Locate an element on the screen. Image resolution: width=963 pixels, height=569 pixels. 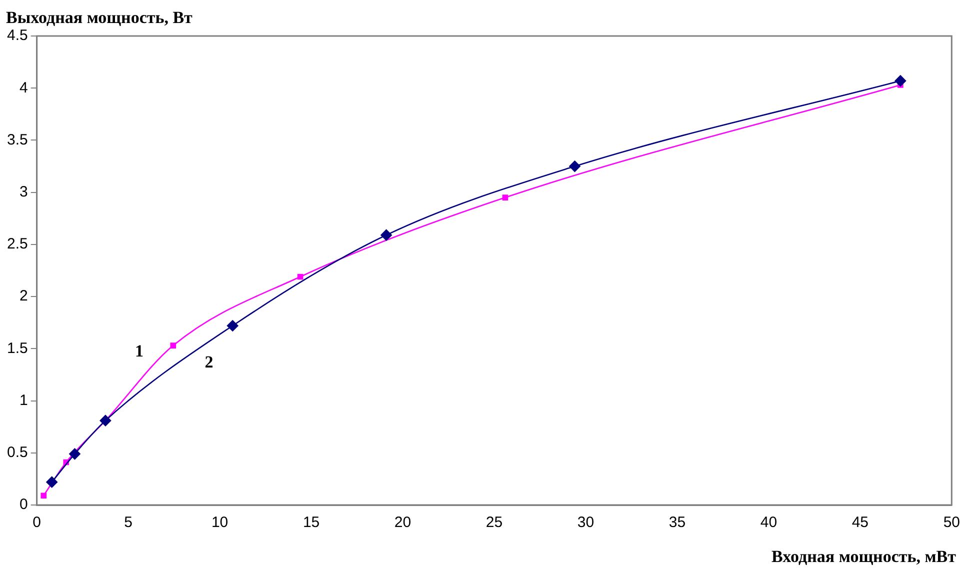
y-tick-label: 1.5 is located at coordinates (17, 348).